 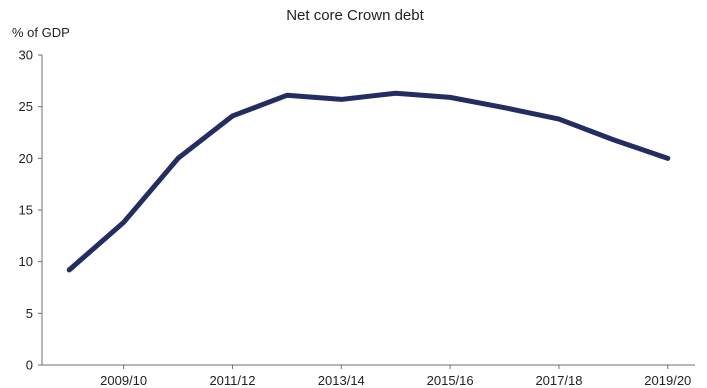 What do you see at coordinates (355, 15) in the screenshot?
I see `chart-title: Net core Crown debt` at bounding box center [355, 15].